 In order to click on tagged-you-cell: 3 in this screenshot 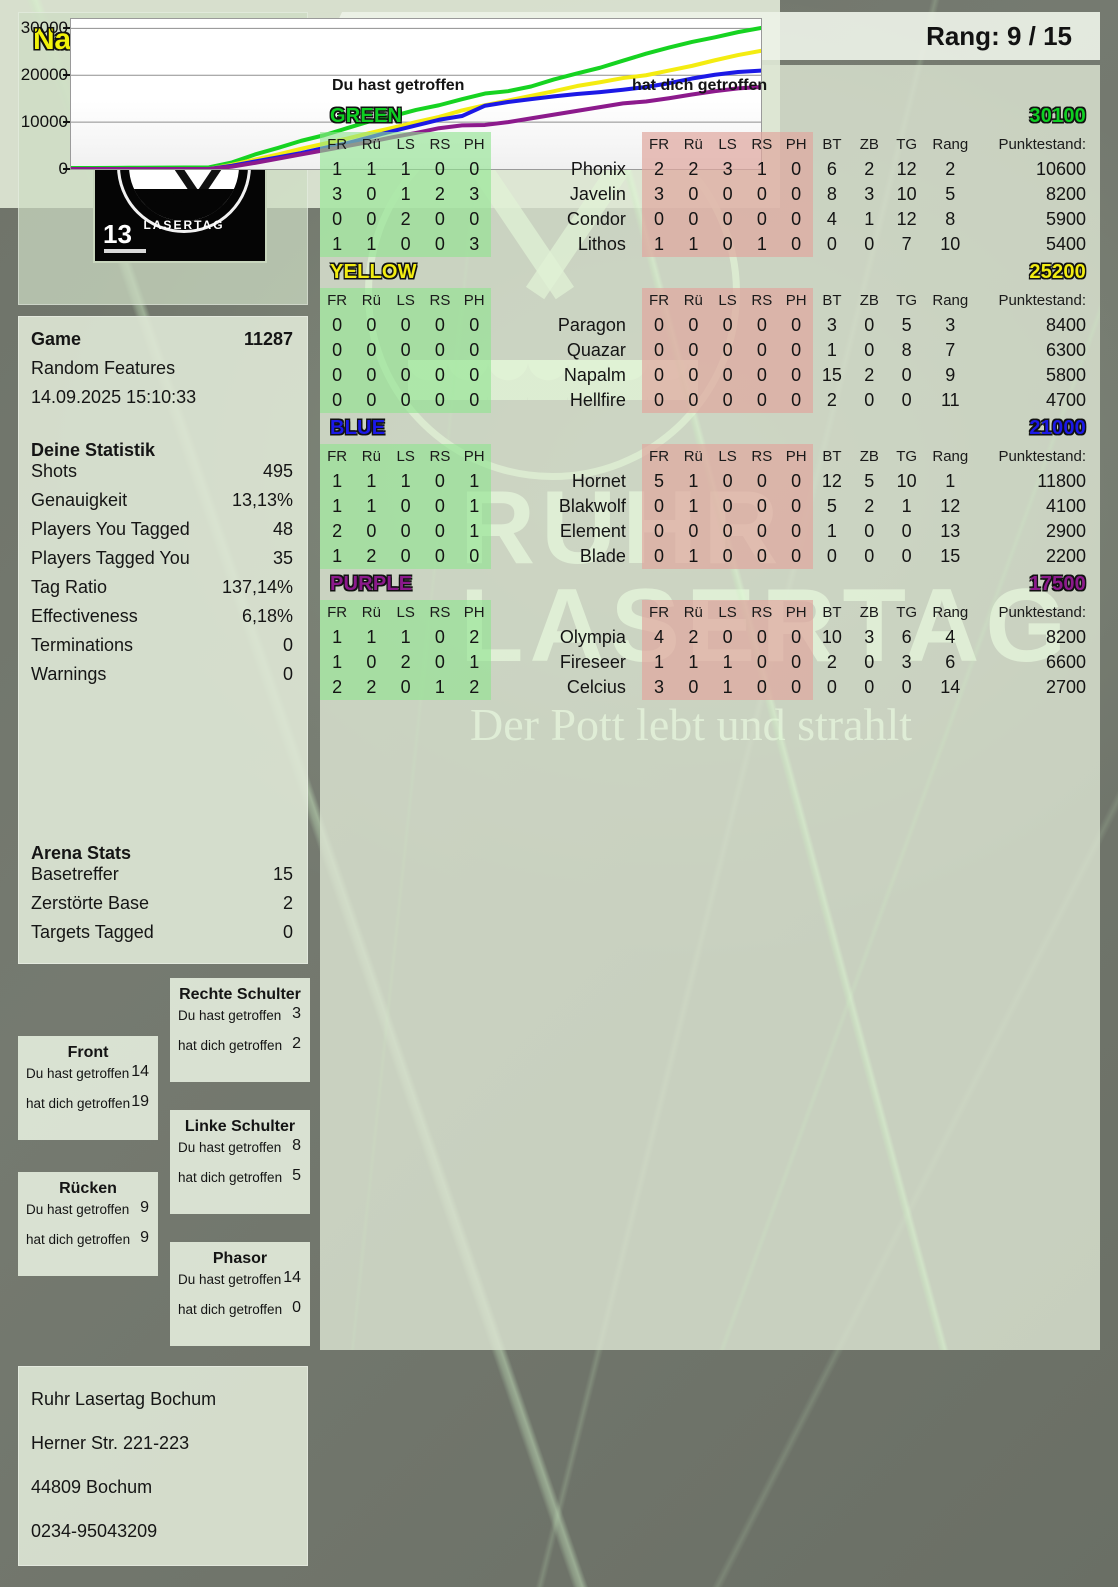, I will do `click(659, 687)`.